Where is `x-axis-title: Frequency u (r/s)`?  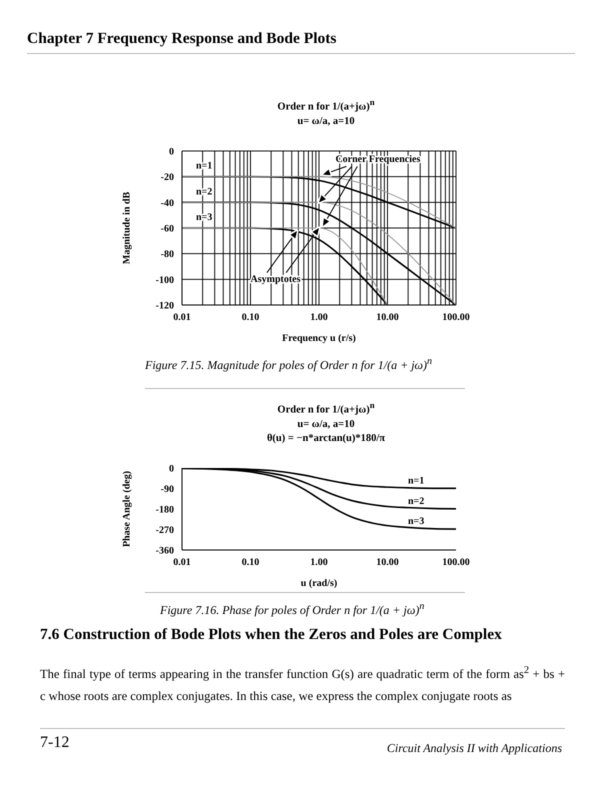 x-axis-title: Frequency u (r/s) is located at coordinates (319, 338).